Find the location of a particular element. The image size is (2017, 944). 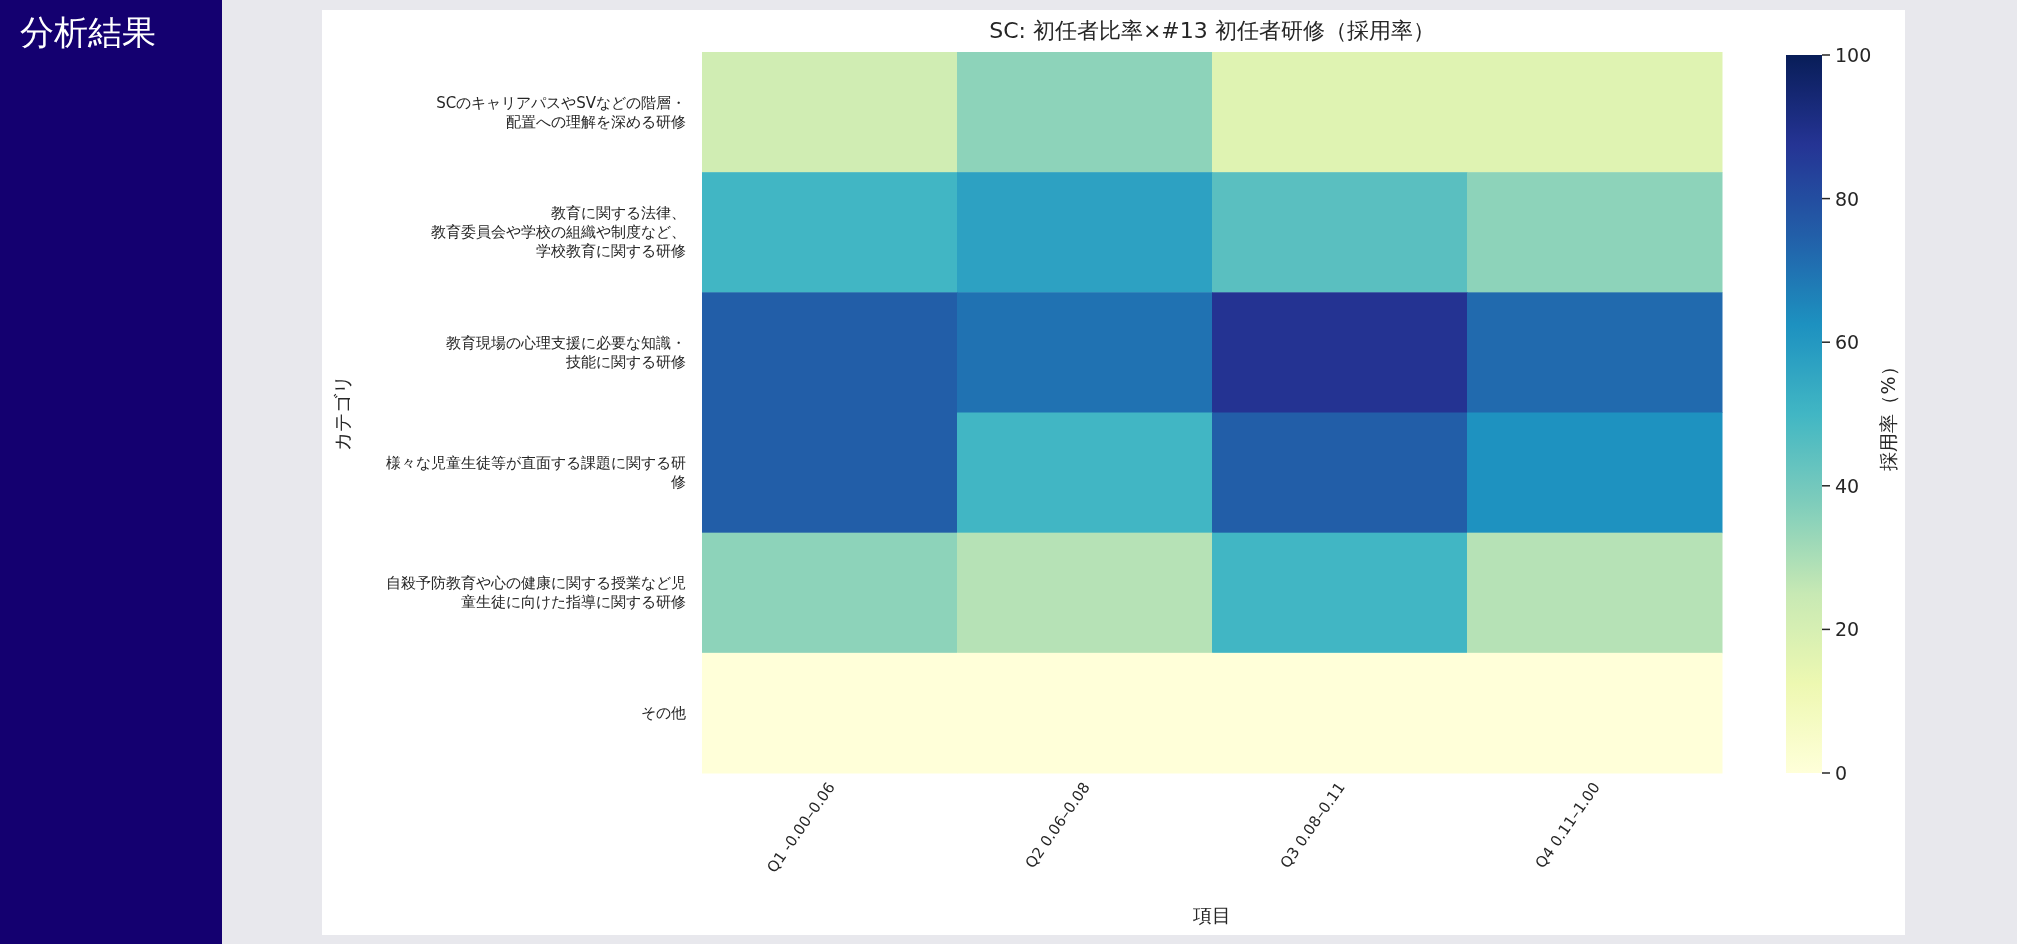

y-tick-label: 様々な児童生徒等が直面する課題に関する研修 is located at coordinates (536, 473).